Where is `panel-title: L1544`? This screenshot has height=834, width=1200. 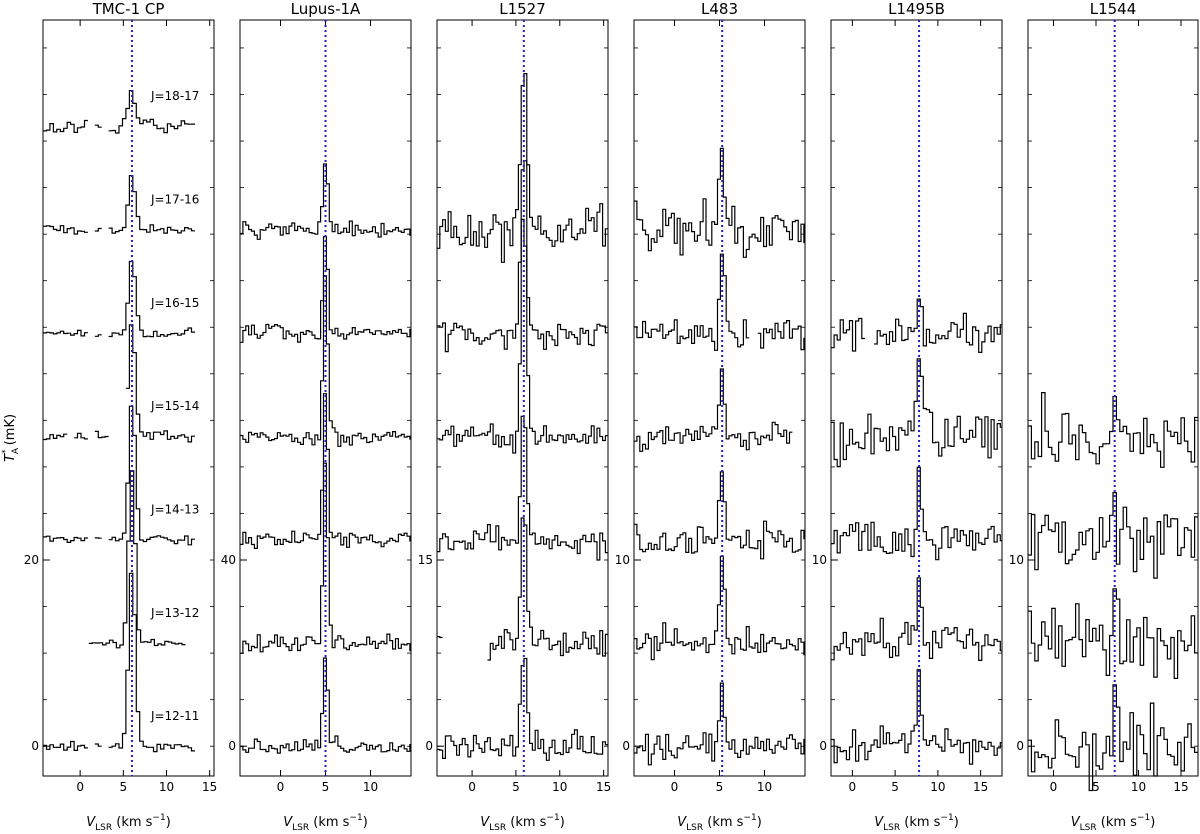 panel-title: L1544 is located at coordinates (1113, 9).